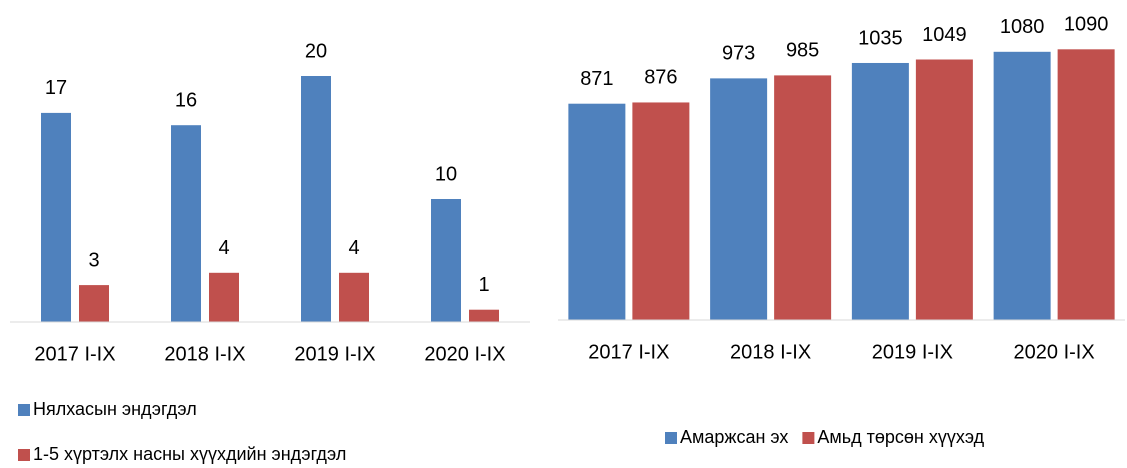 The width and height of the screenshot is (1127, 468). Describe the element at coordinates (596, 79) in the screenshot. I see `data-label: 871` at that location.